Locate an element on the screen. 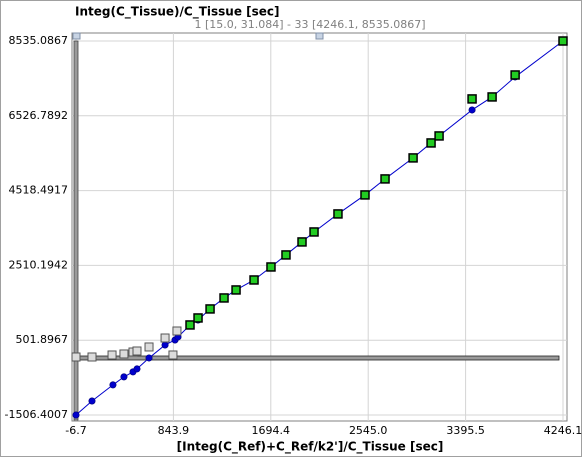 This screenshot has height=457, width=582. x-tick-label: 1694.4 is located at coordinates (271, 430).